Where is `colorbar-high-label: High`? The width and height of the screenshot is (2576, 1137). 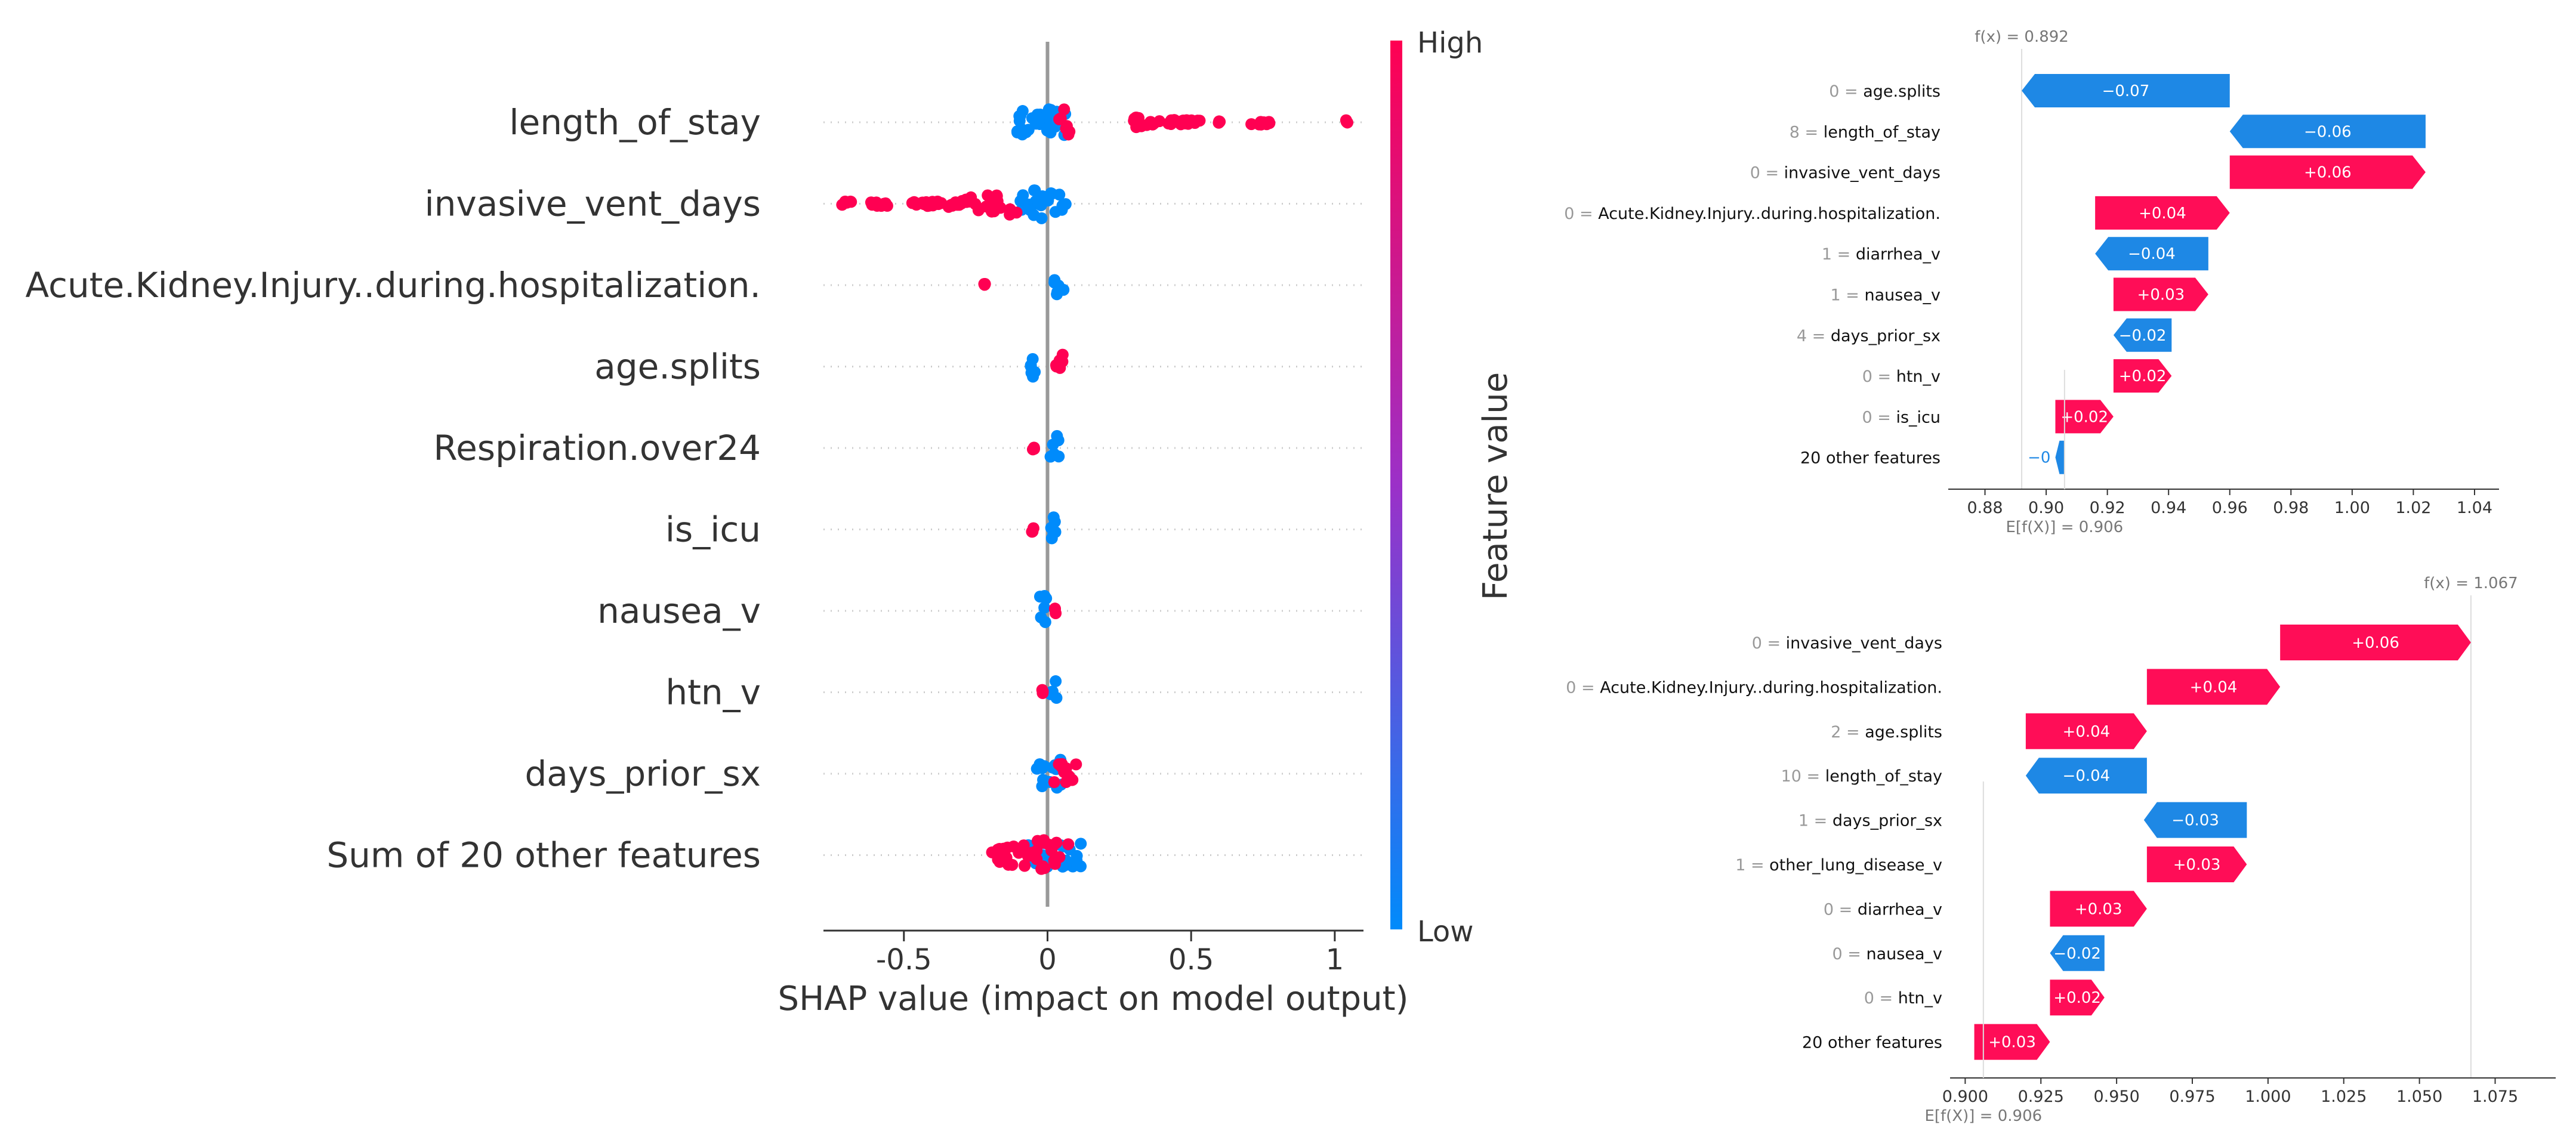 colorbar-high-label: High is located at coordinates (1450, 43).